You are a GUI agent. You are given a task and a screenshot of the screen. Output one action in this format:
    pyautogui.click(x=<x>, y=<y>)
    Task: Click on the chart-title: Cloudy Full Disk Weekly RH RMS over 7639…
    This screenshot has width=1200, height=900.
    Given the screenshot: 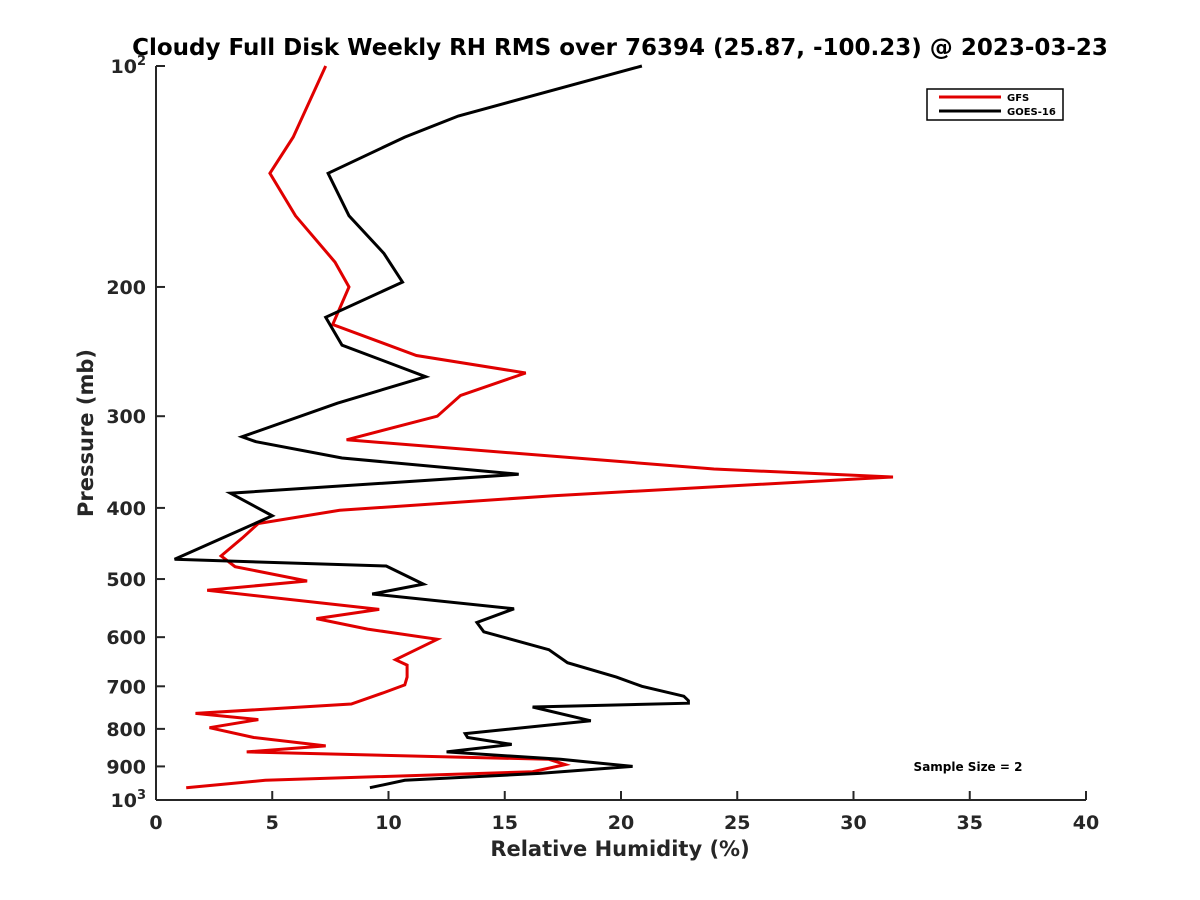 What is the action you would take?
    pyautogui.click(x=620, y=48)
    